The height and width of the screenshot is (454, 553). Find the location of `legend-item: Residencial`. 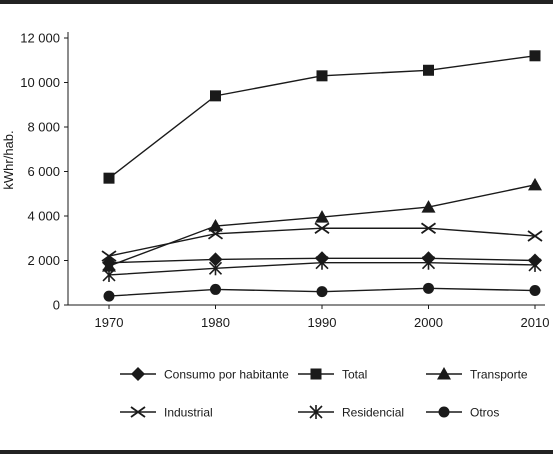

legend-item: Residencial is located at coordinates (351, 412).